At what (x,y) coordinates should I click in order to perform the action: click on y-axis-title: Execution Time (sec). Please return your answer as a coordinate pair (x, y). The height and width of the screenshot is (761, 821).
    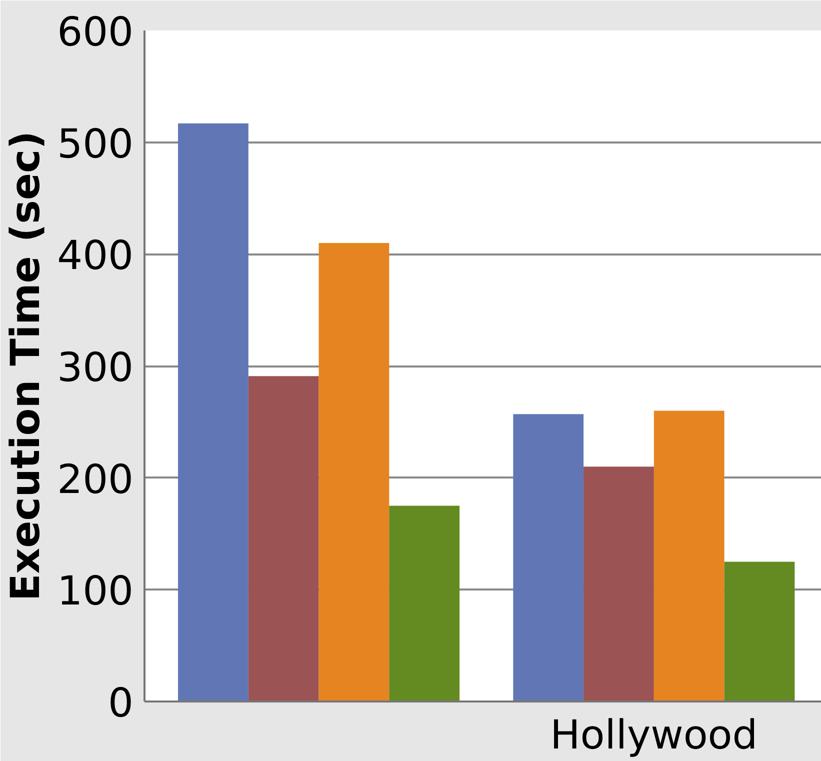
    Looking at the image, I should click on (26, 366).